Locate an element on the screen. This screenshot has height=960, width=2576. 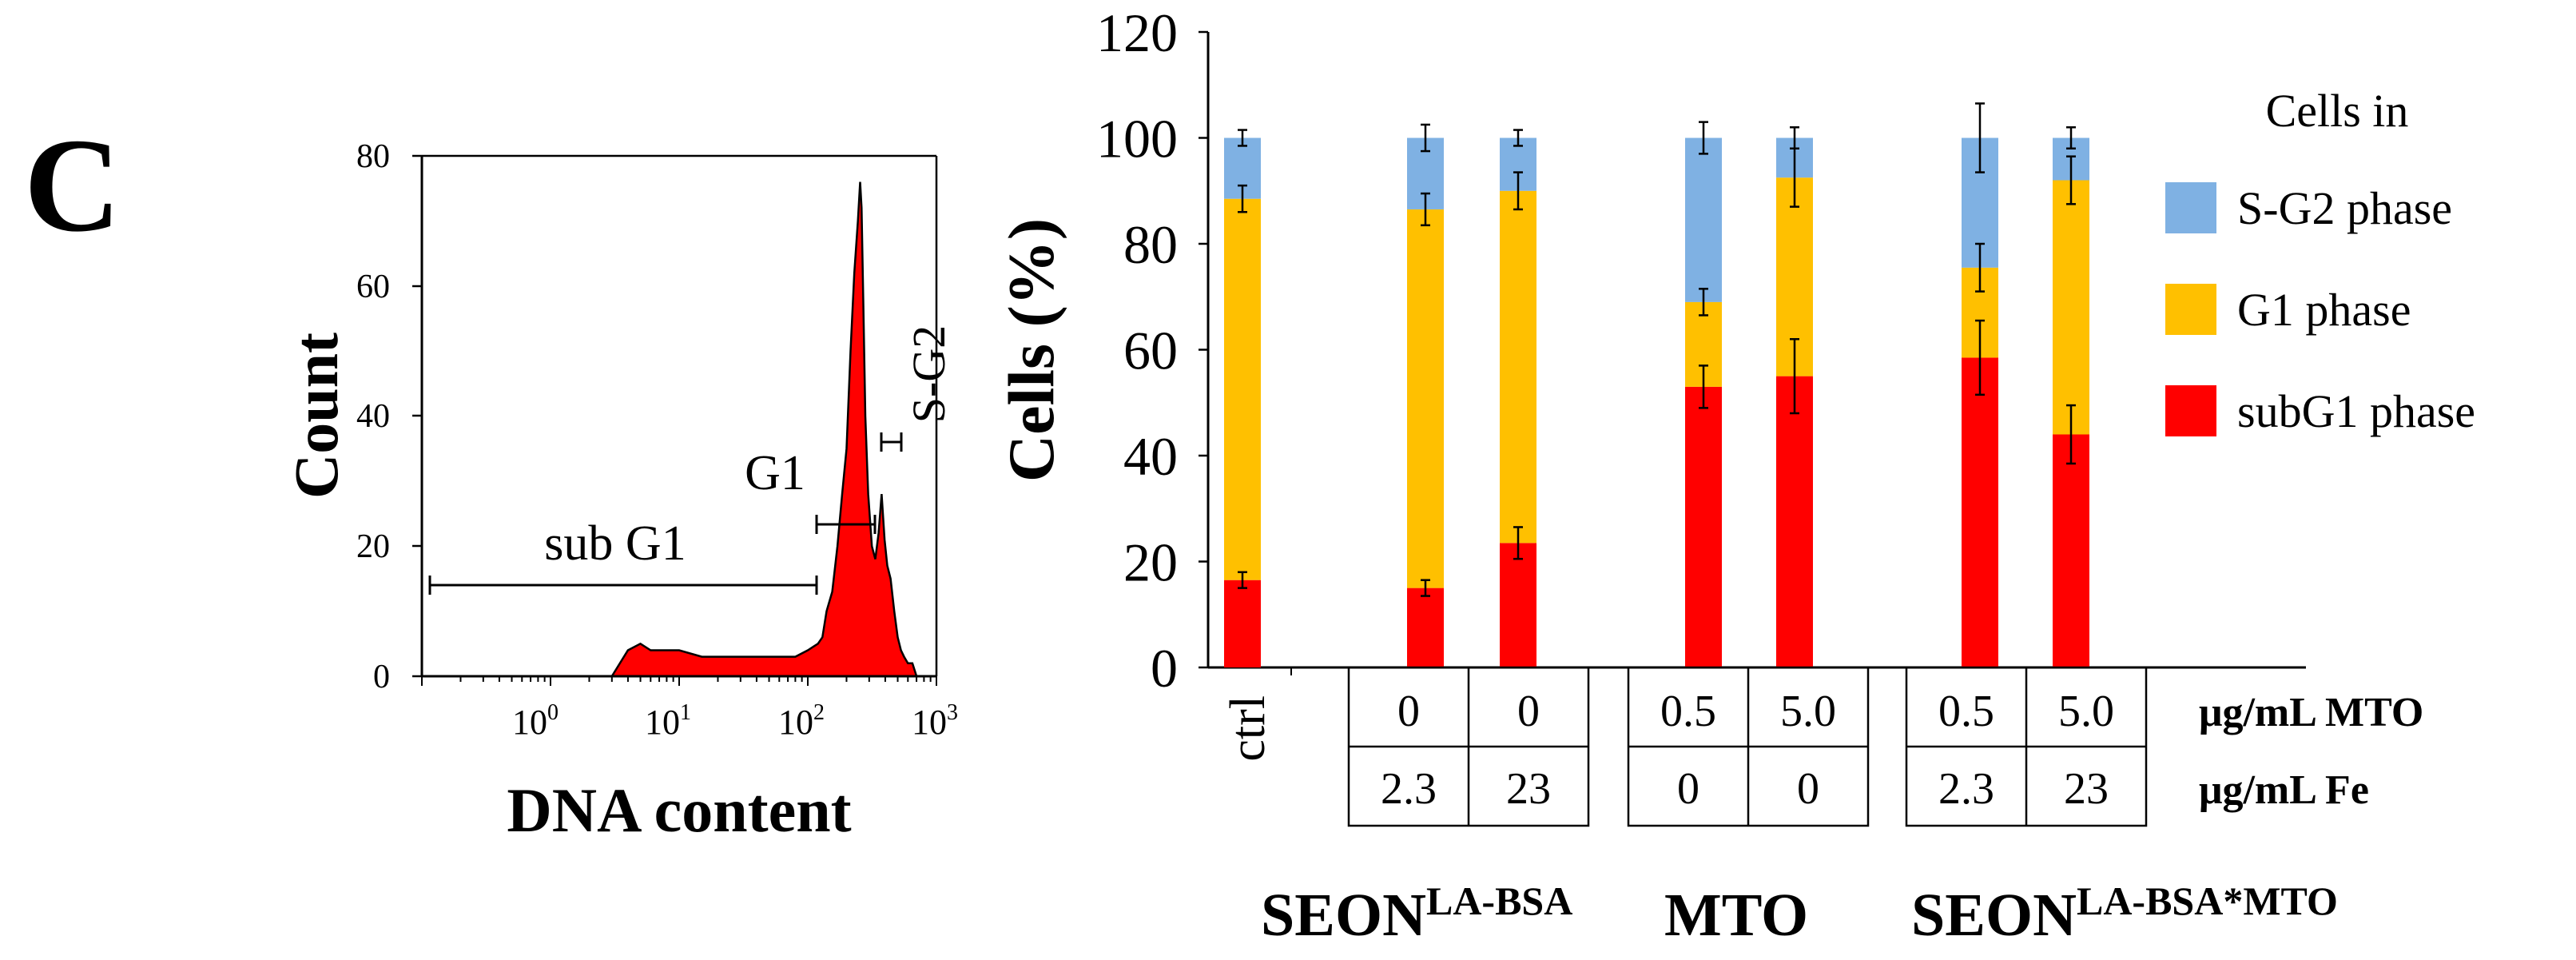
bar-ytick-label: 0 is located at coordinates (1164, 668).